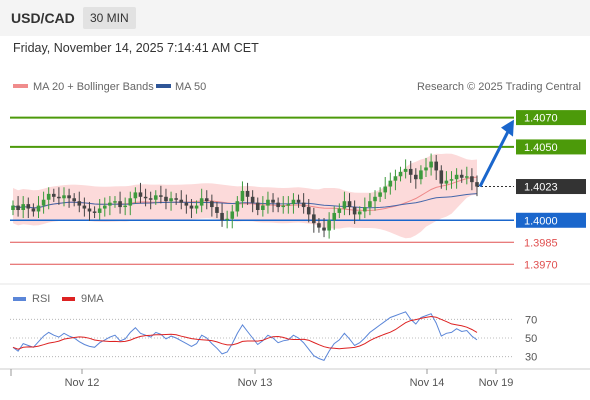 This screenshot has width=590, height=400. What do you see at coordinates (109, 18) in the screenshot?
I see `interval-button: 30 MIN` at bounding box center [109, 18].